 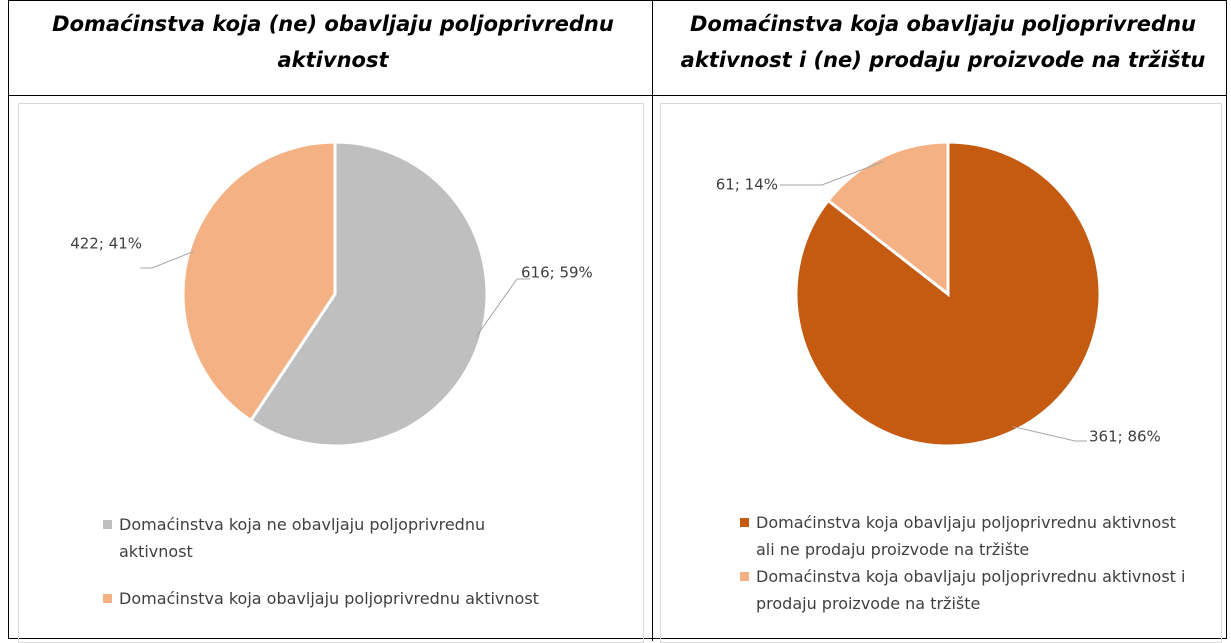 What do you see at coordinates (652, 320) in the screenshot?
I see `cell-divider` at bounding box center [652, 320].